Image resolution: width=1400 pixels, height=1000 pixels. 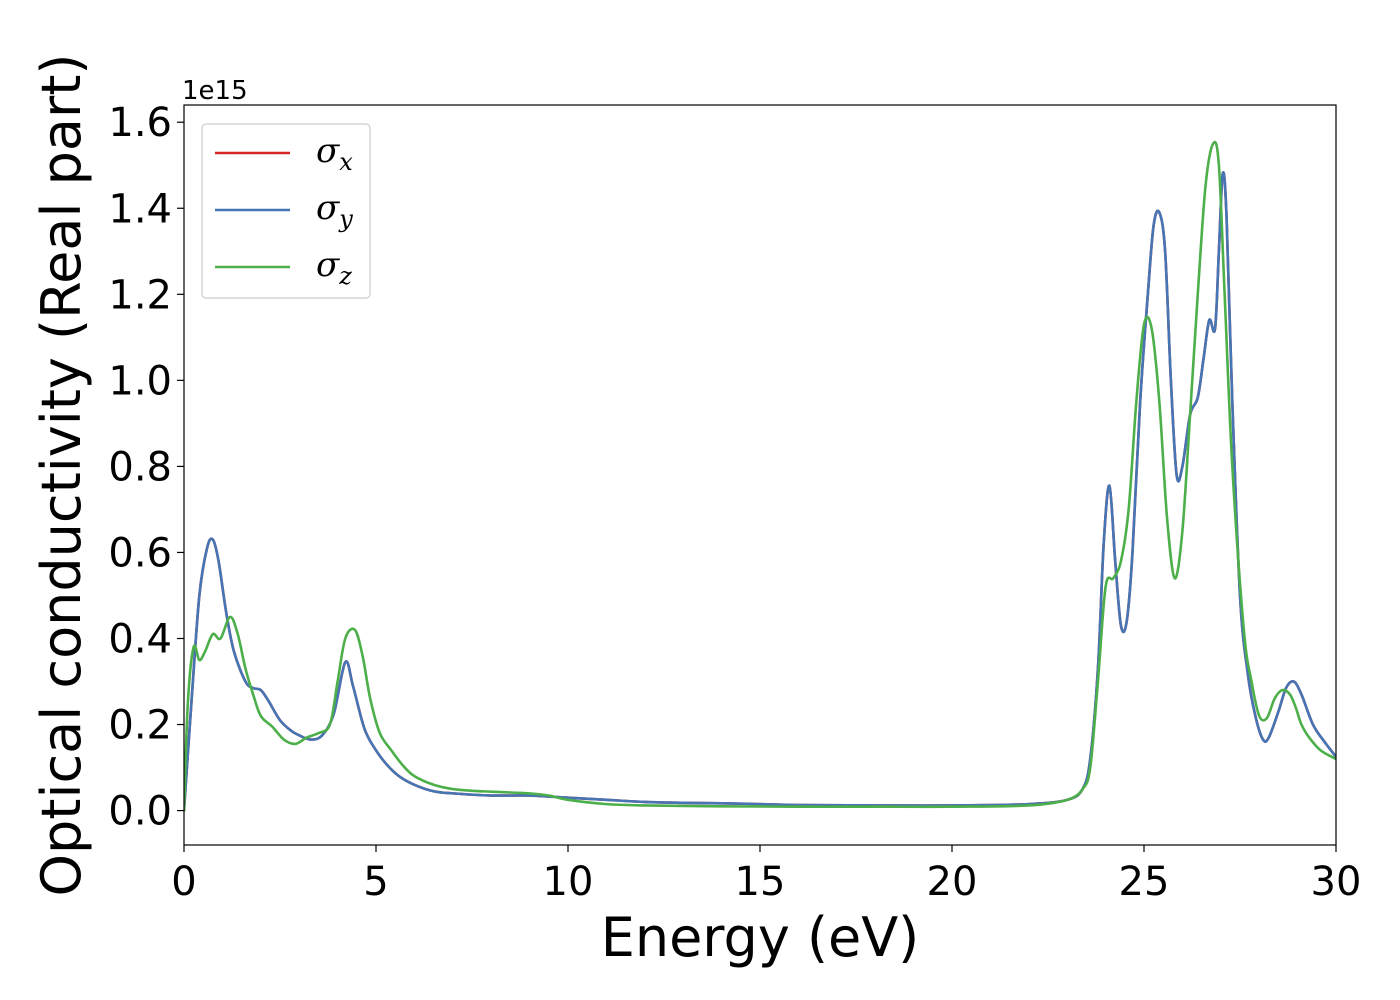 What do you see at coordinates (1336, 882) in the screenshot?
I see `x-tick-label: 30` at bounding box center [1336, 882].